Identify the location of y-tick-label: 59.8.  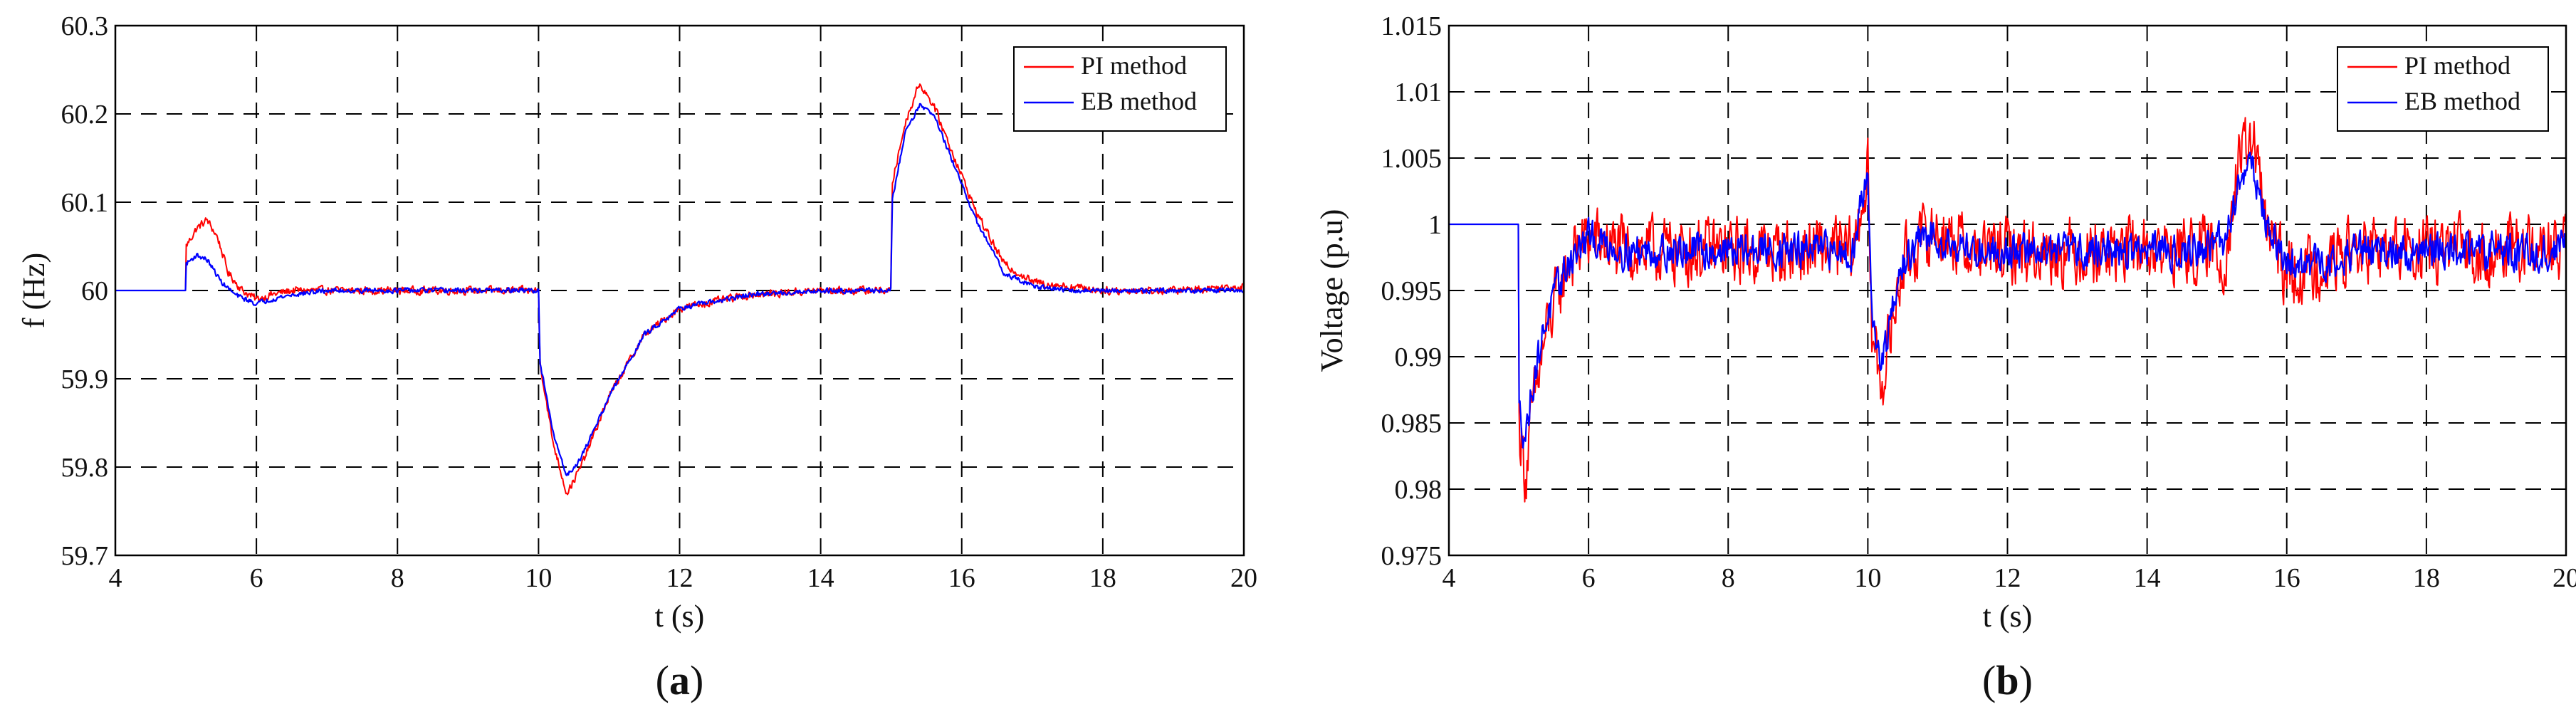
(85, 468).